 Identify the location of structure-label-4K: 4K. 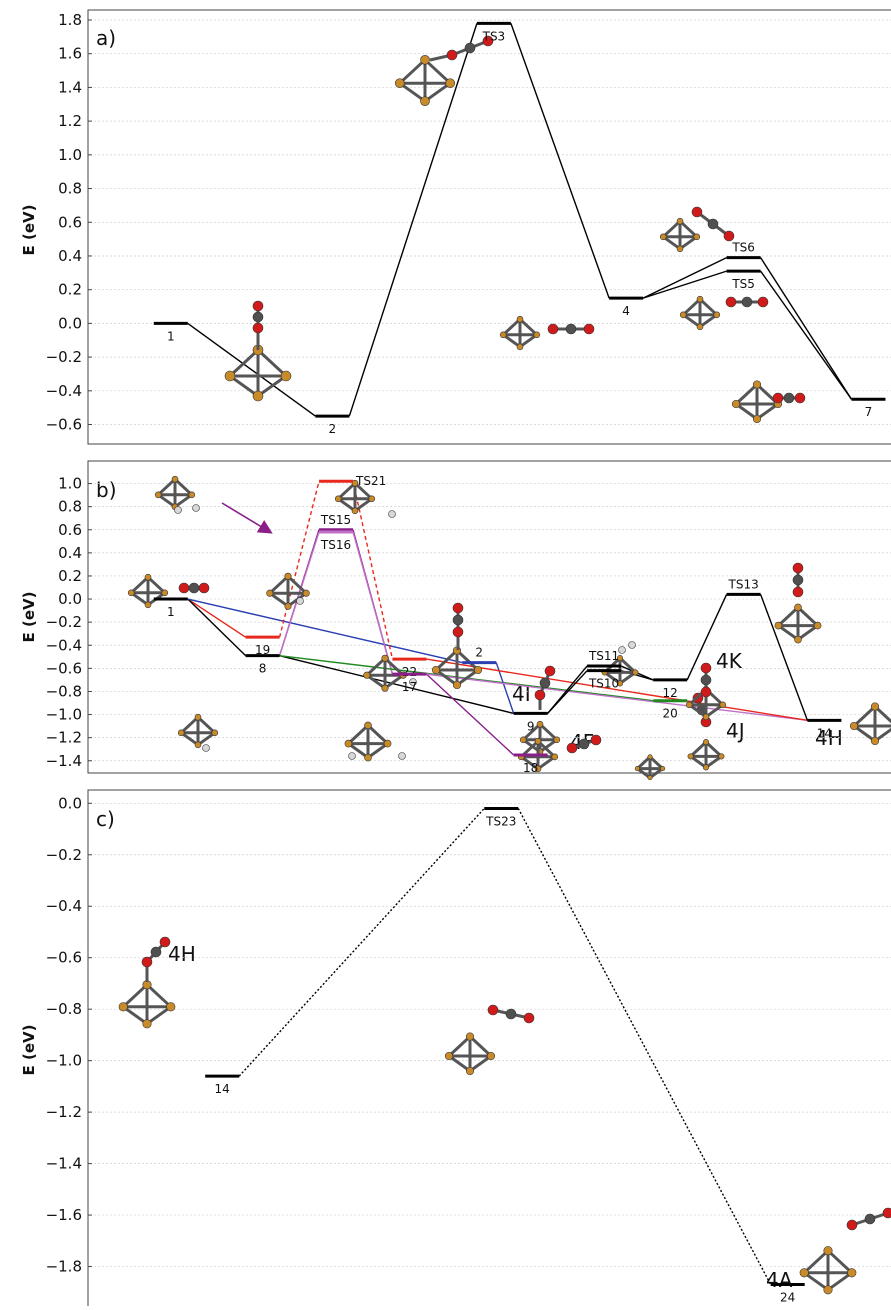
(729, 661).